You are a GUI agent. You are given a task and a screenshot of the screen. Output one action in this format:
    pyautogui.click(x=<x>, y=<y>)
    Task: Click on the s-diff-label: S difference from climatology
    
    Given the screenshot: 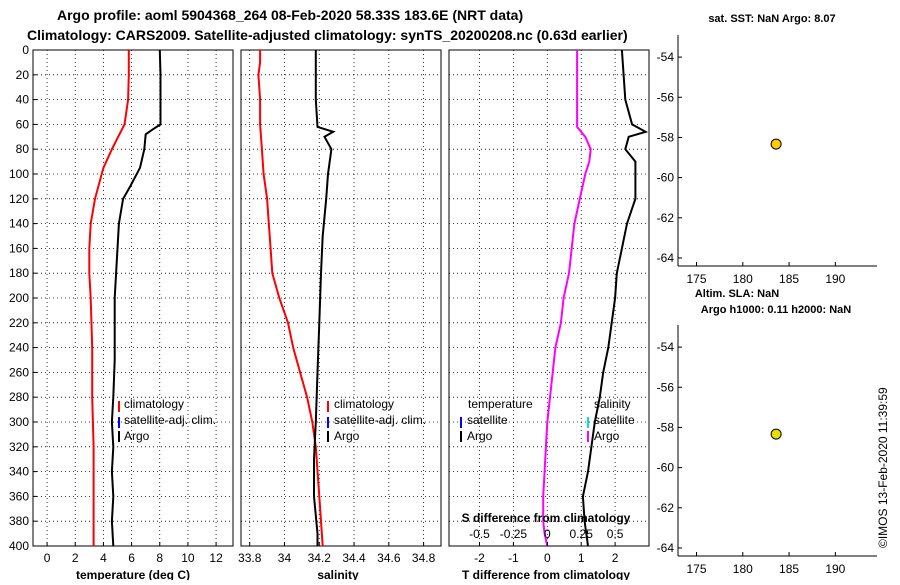 What is the action you would take?
    pyautogui.click(x=546, y=518)
    